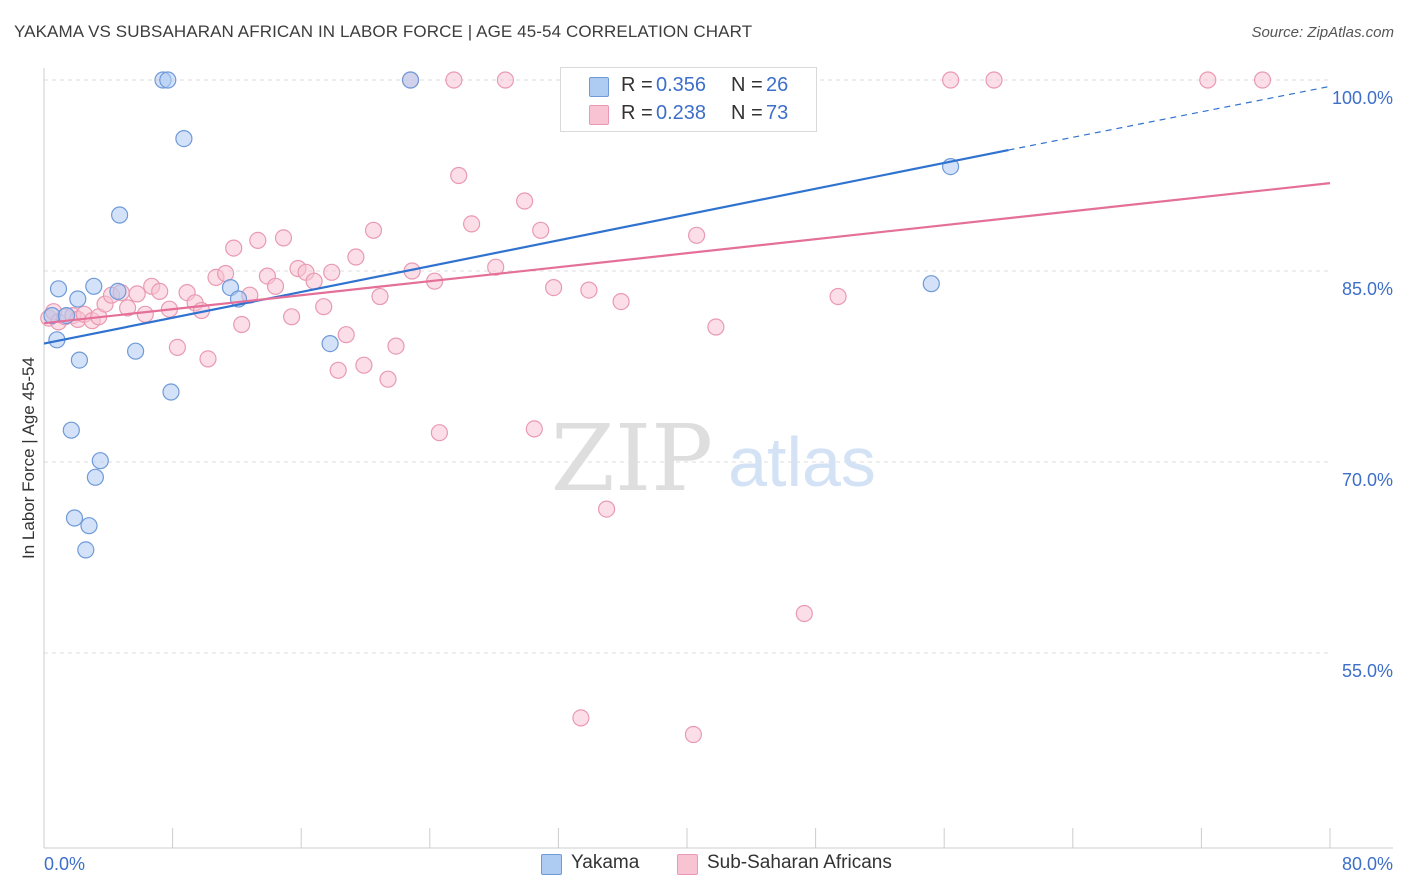 The height and width of the screenshot is (892, 1406). Describe the element at coordinates (28, 458) in the screenshot. I see `y-axis-label: In Labor Force | Age 45-54` at that location.